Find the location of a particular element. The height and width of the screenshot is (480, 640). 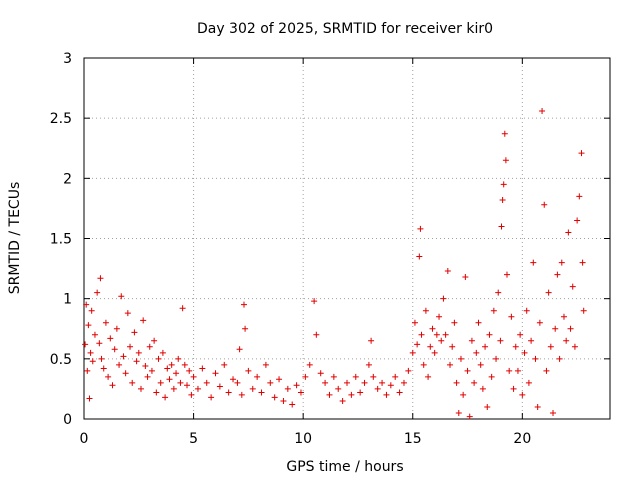

y-tick-label: 3 is located at coordinates (67, 59).